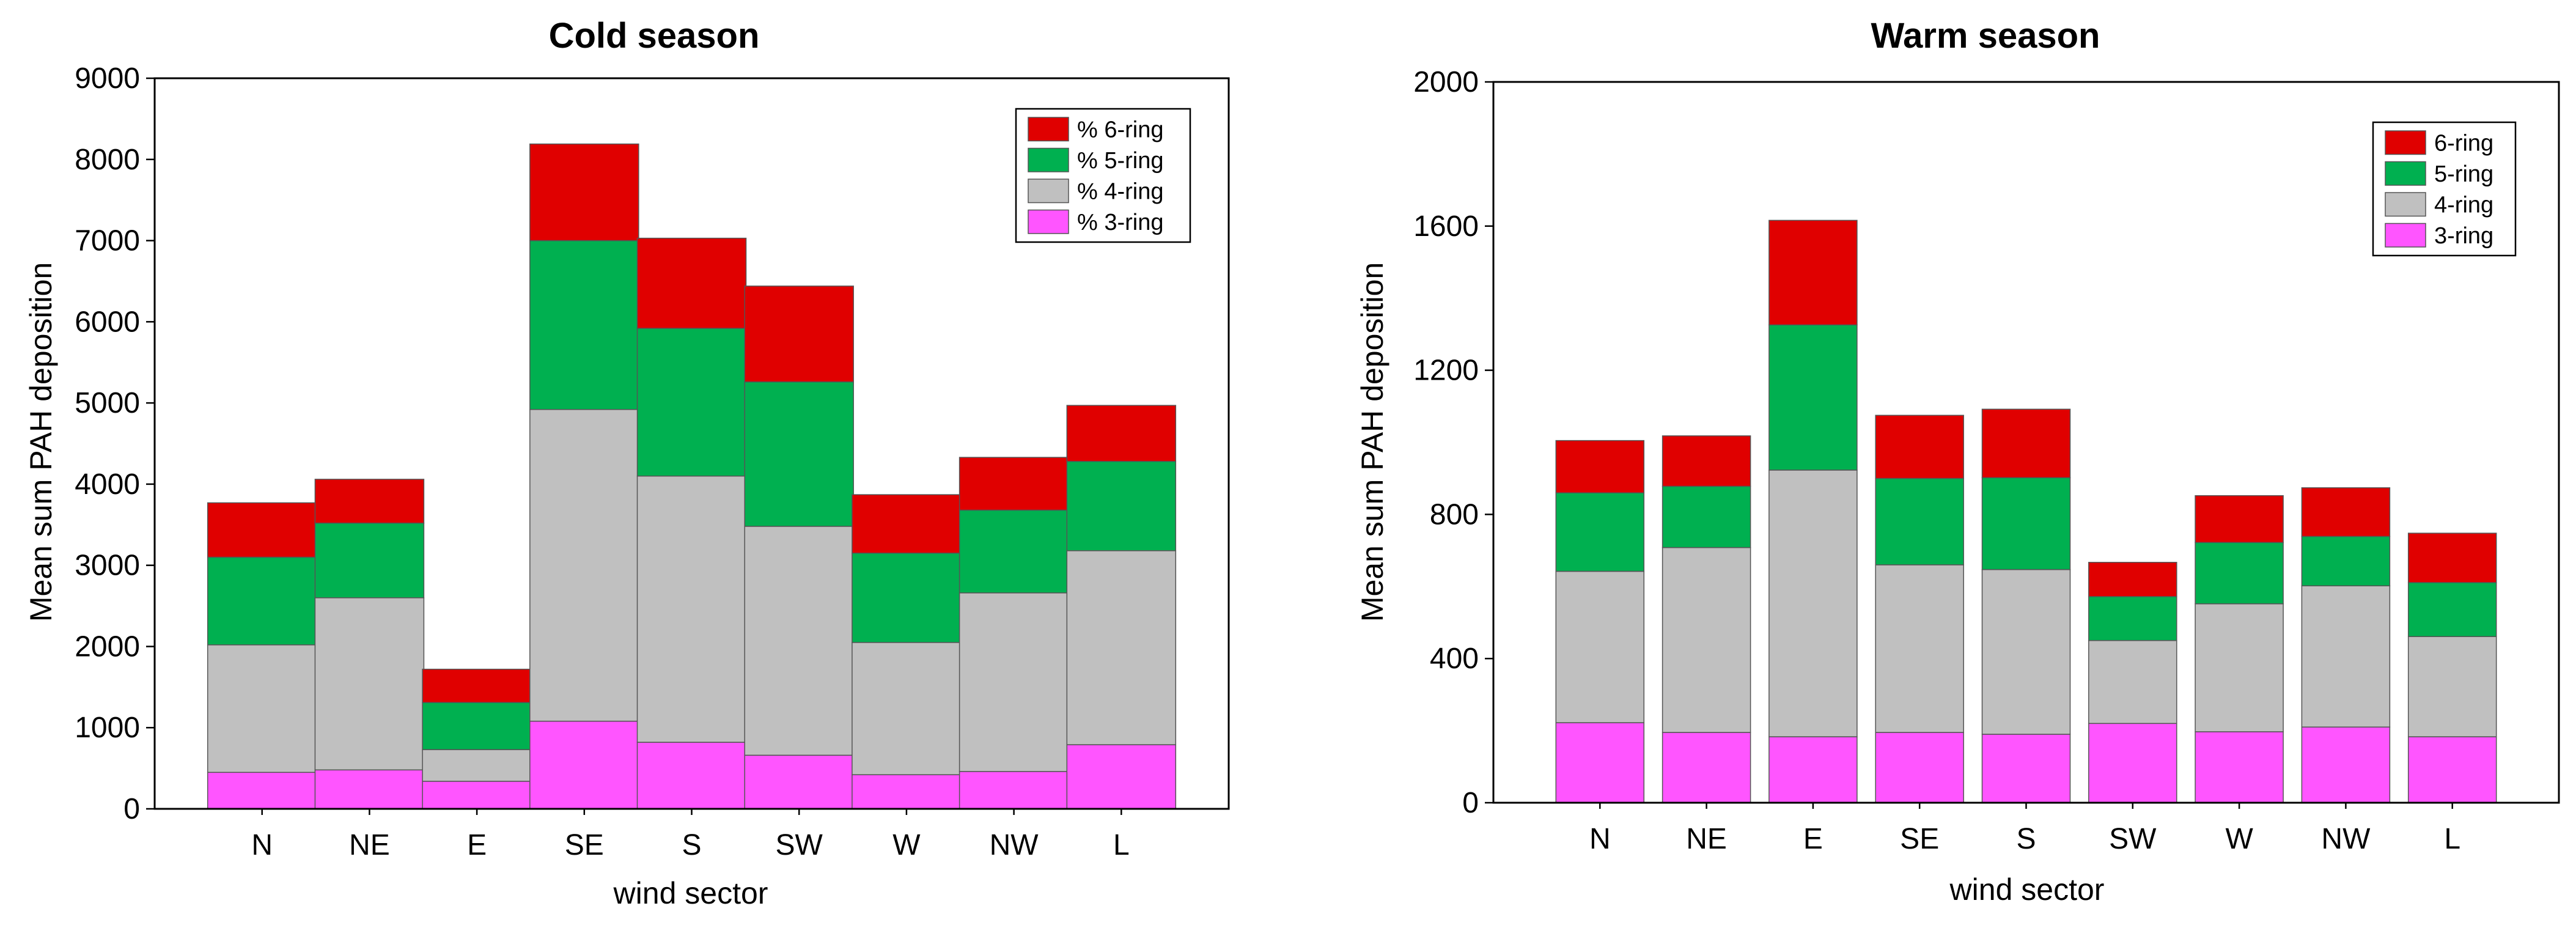  Describe the element at coordinates (1470, 803) in the screenshot. I see `y-tick-label: 0` at that location.